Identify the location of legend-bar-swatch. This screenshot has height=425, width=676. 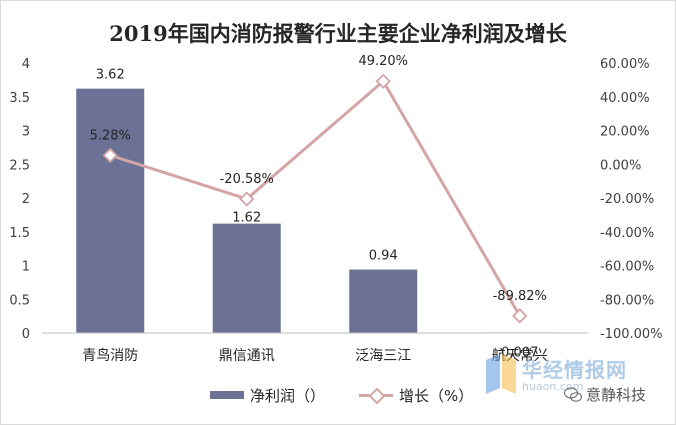
(227, 395).